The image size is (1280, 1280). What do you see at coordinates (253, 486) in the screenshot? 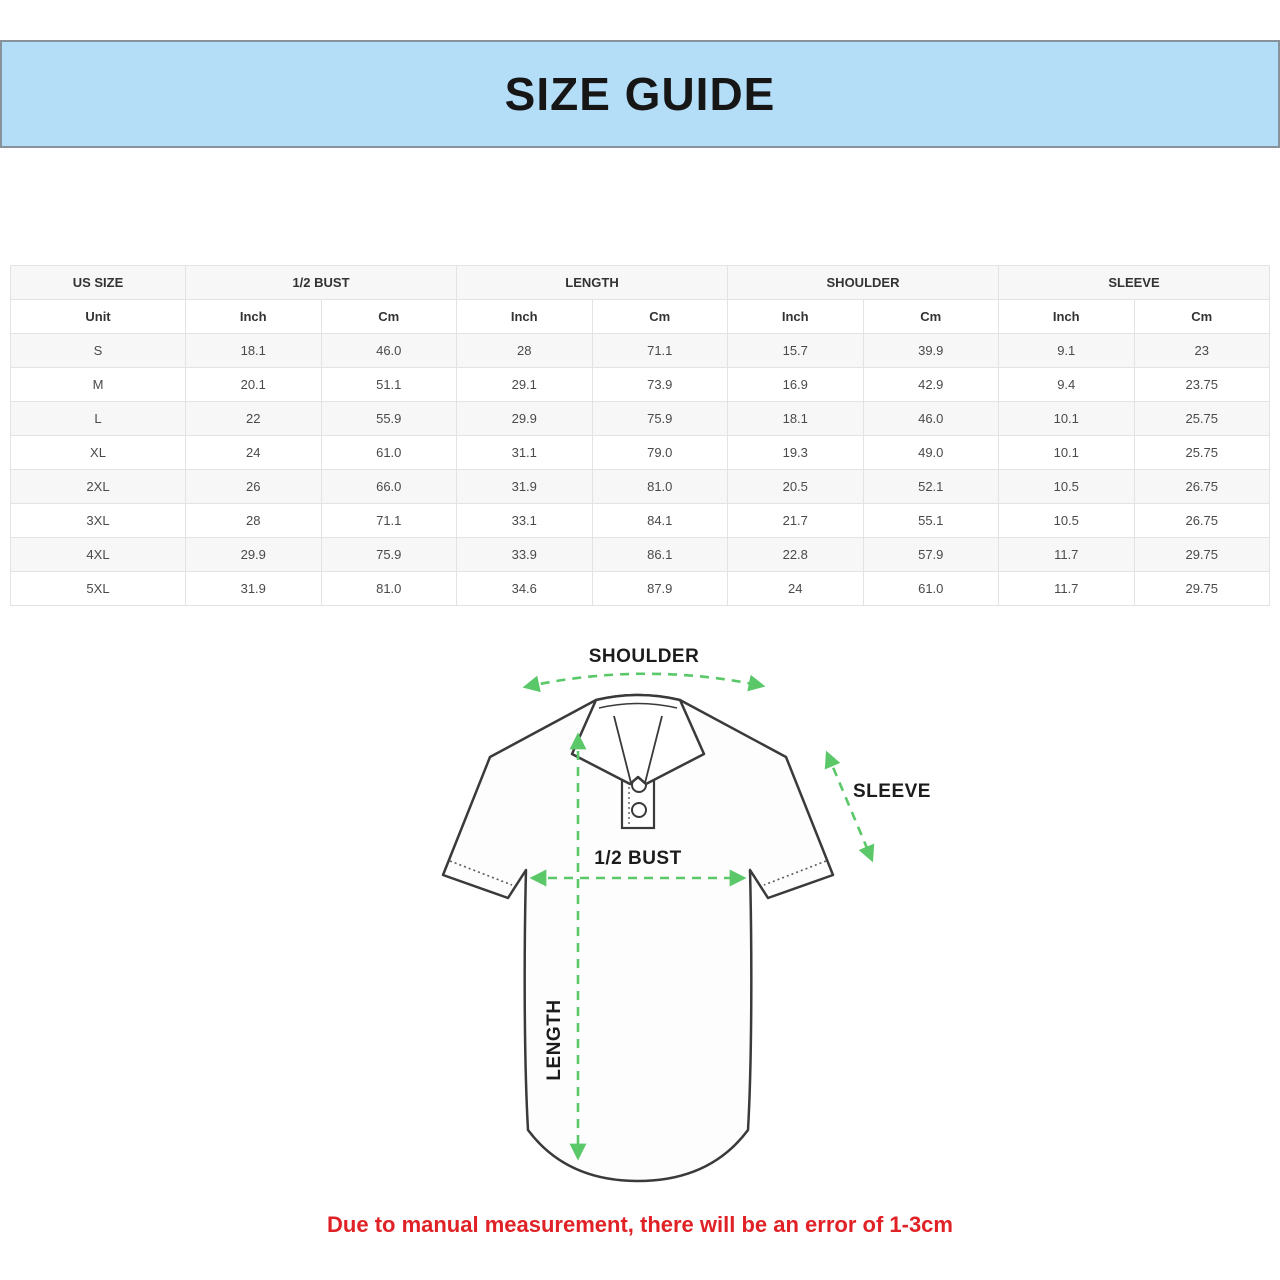
I see `value-cell: 26` at bounding box center [253, 486].